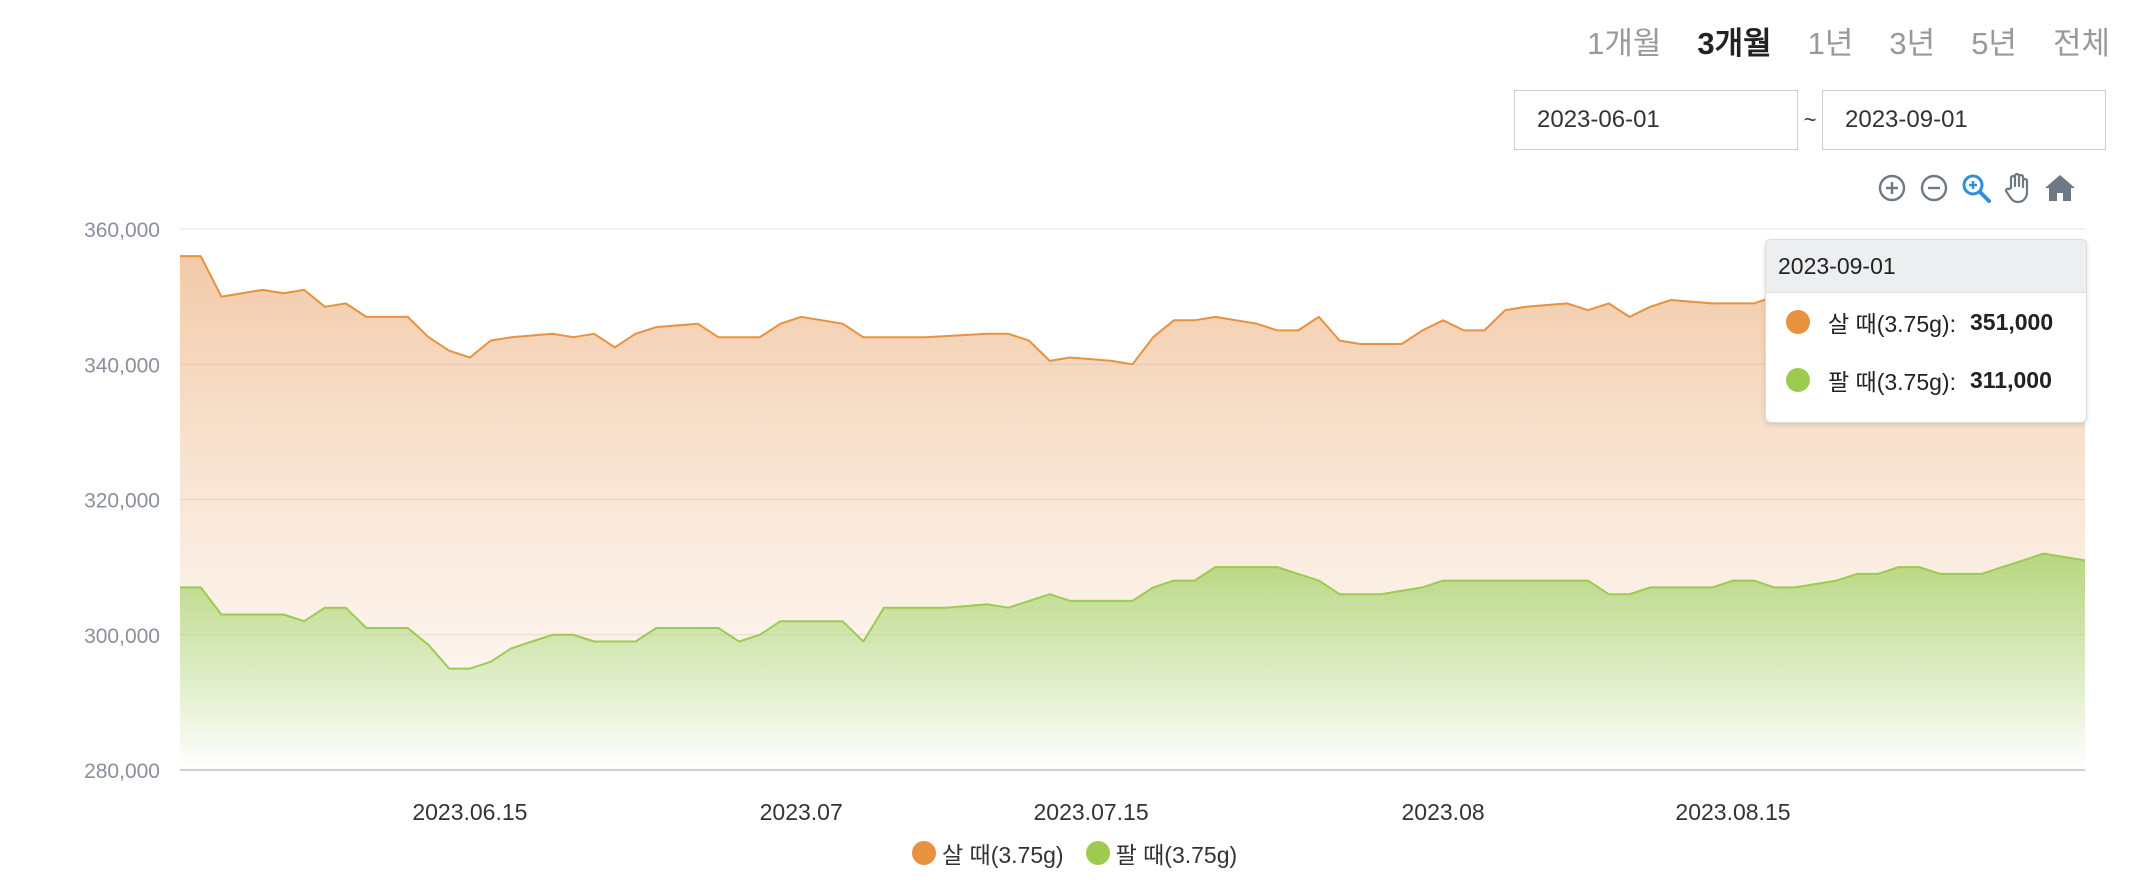  What do you see at coordinates (1892, 324) in the screenshot?
I see `tooltip-buy-label: 살 때(3.75g):` at bounding box center [1892, 324].